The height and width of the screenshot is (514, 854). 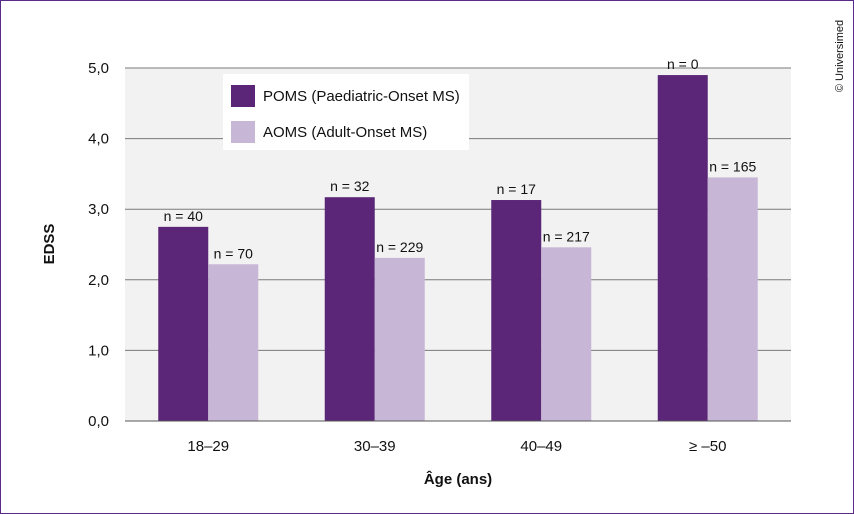 What do you see at coordinates (98, 280) in the screenshot?
I see `y-tick-label: 2,0` at bounding box center [98, 280].